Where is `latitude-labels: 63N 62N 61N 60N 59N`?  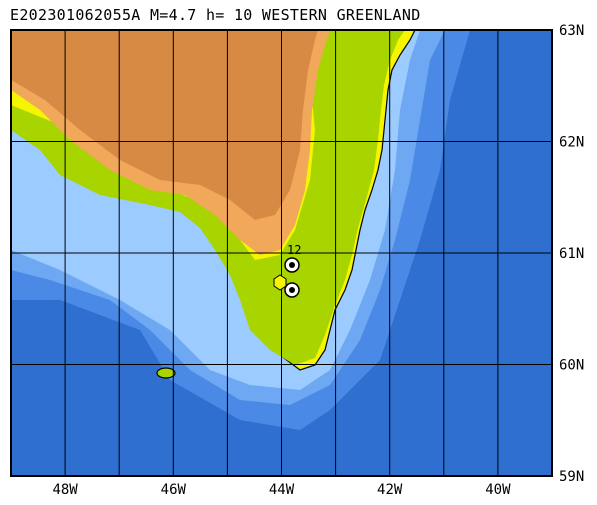
latitude-labels: 63N 62N 61N 60N 59N is located at coordinates (571, 254).